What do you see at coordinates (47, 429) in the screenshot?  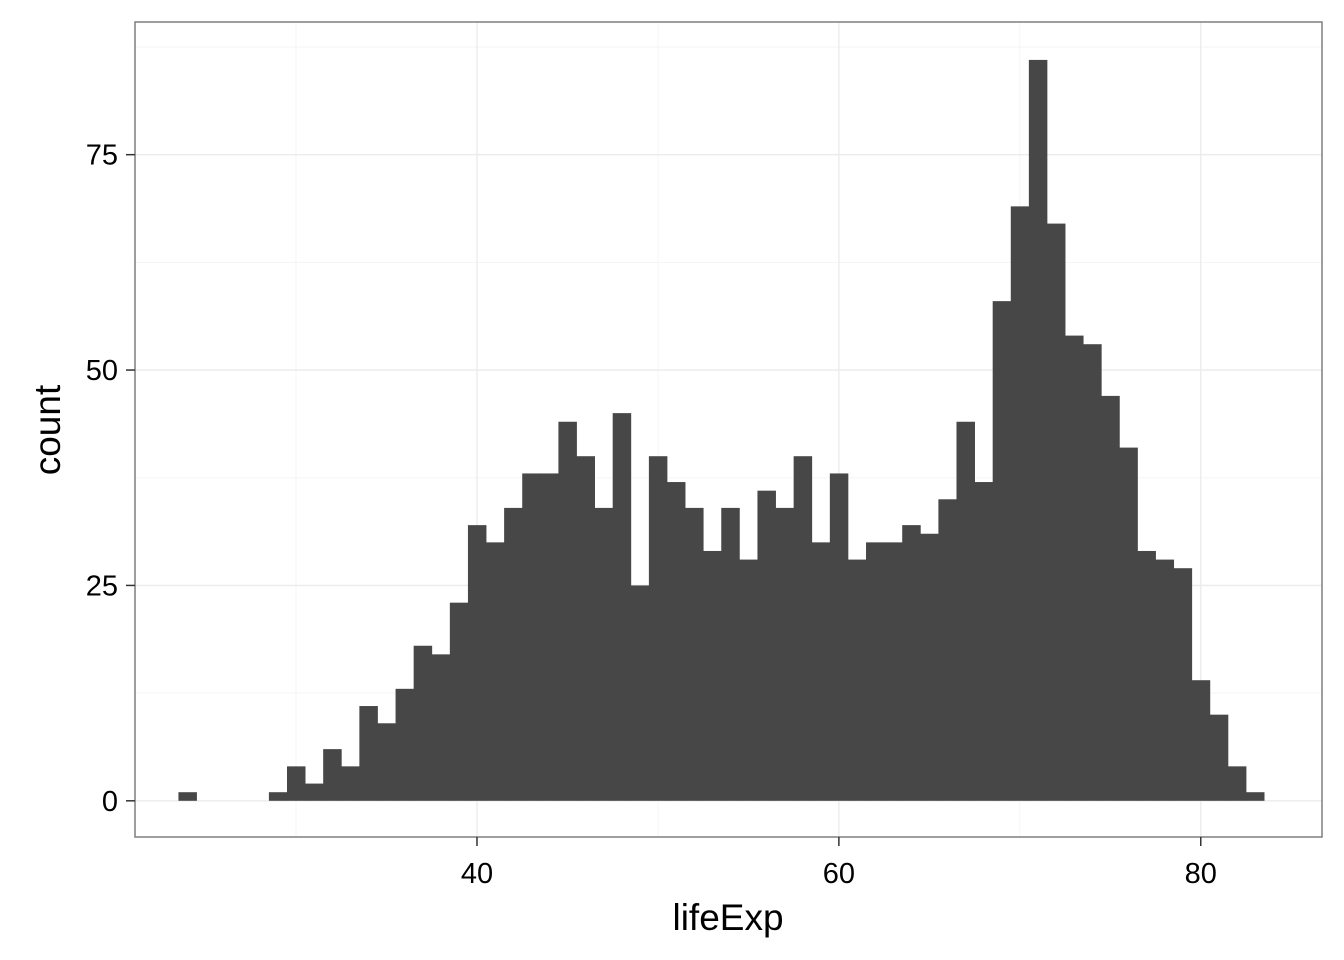 I see `y-axis-title: count` at bounding box center [47, 429].